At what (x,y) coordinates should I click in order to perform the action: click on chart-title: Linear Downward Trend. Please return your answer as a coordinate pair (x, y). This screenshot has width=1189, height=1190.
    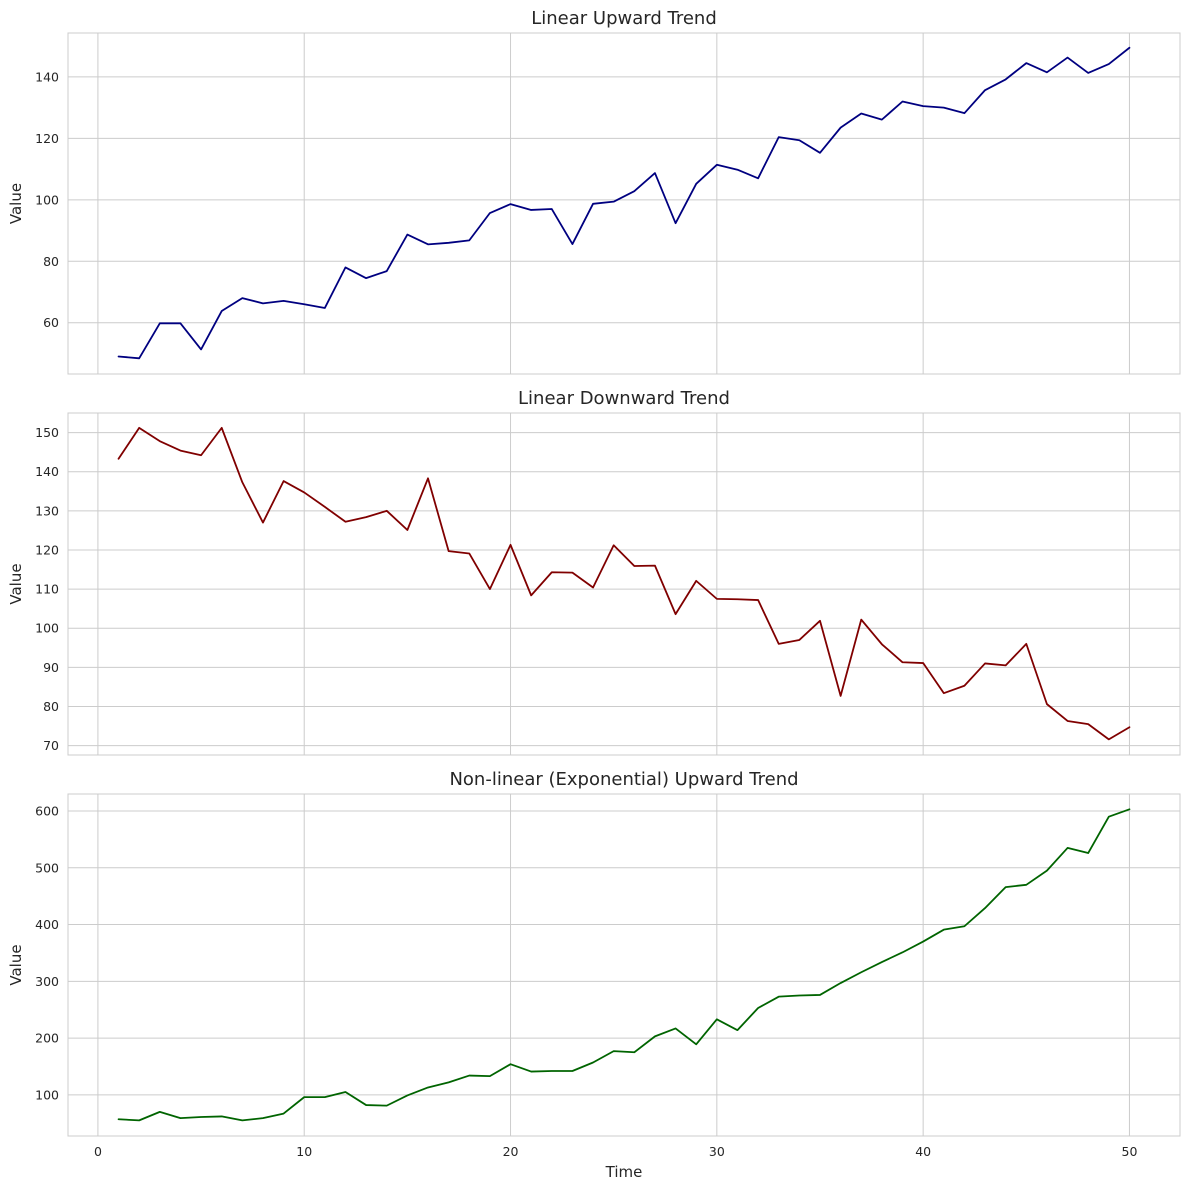
    Looking at the image, I should click on (624, 398).